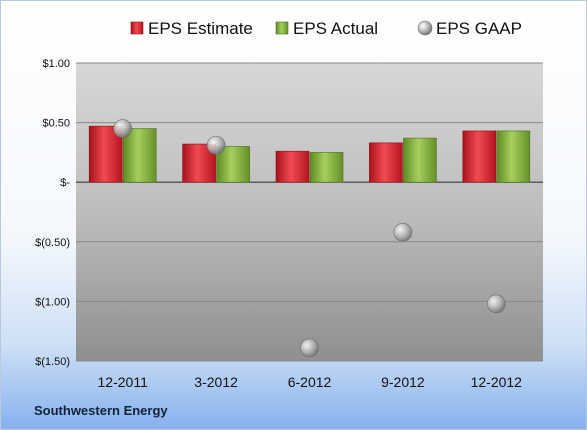 Image resolution: width=587 pixels, height=430 pixels. What do you see at coordinates (101, 410) in the screenshot?
I see `company-name: Southwestern Energy` at bounding box center [101, 410].